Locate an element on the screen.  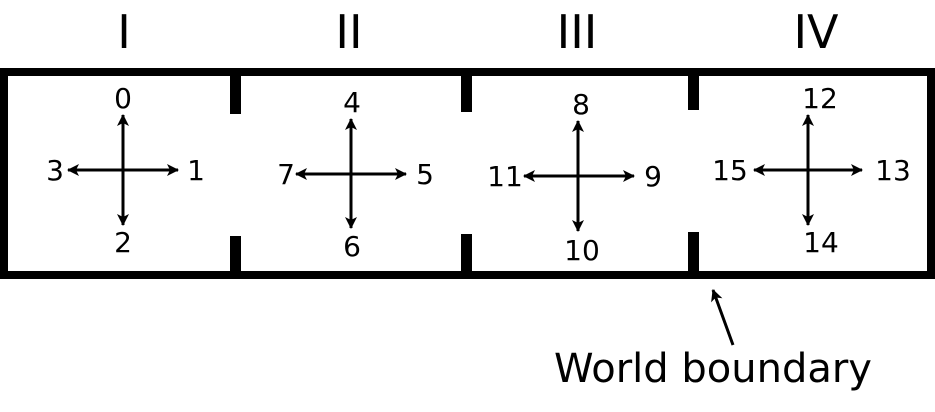
direction-label-6: 6 is located at coordinates (352, 246).